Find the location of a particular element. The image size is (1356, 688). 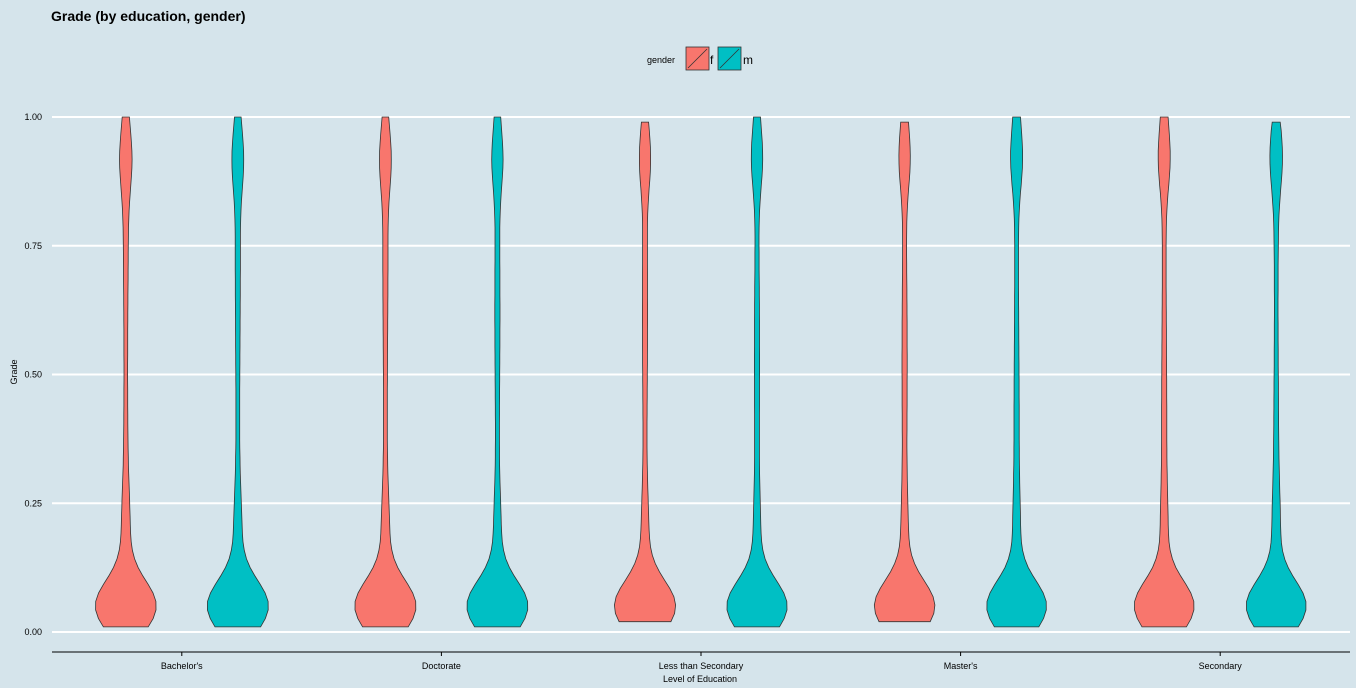

violin-m-secondary is located at coordinates (1276, 374).